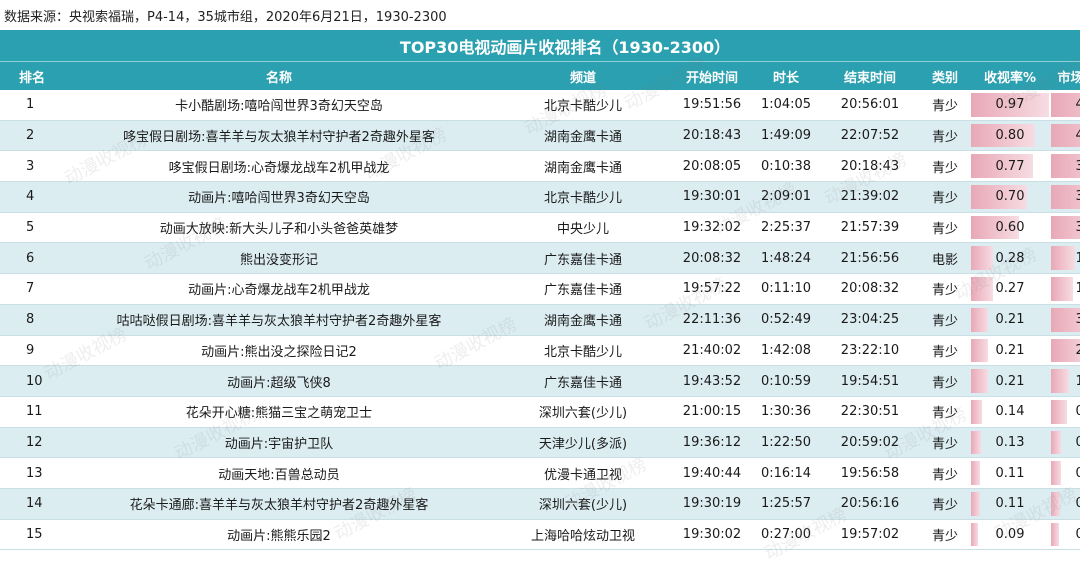 The image size is (1080, 566). What do you see at coordinates (870, 197) in the screenshot?
I see `end-time-cell: 21:39:02` at bounding box center [870, 197].